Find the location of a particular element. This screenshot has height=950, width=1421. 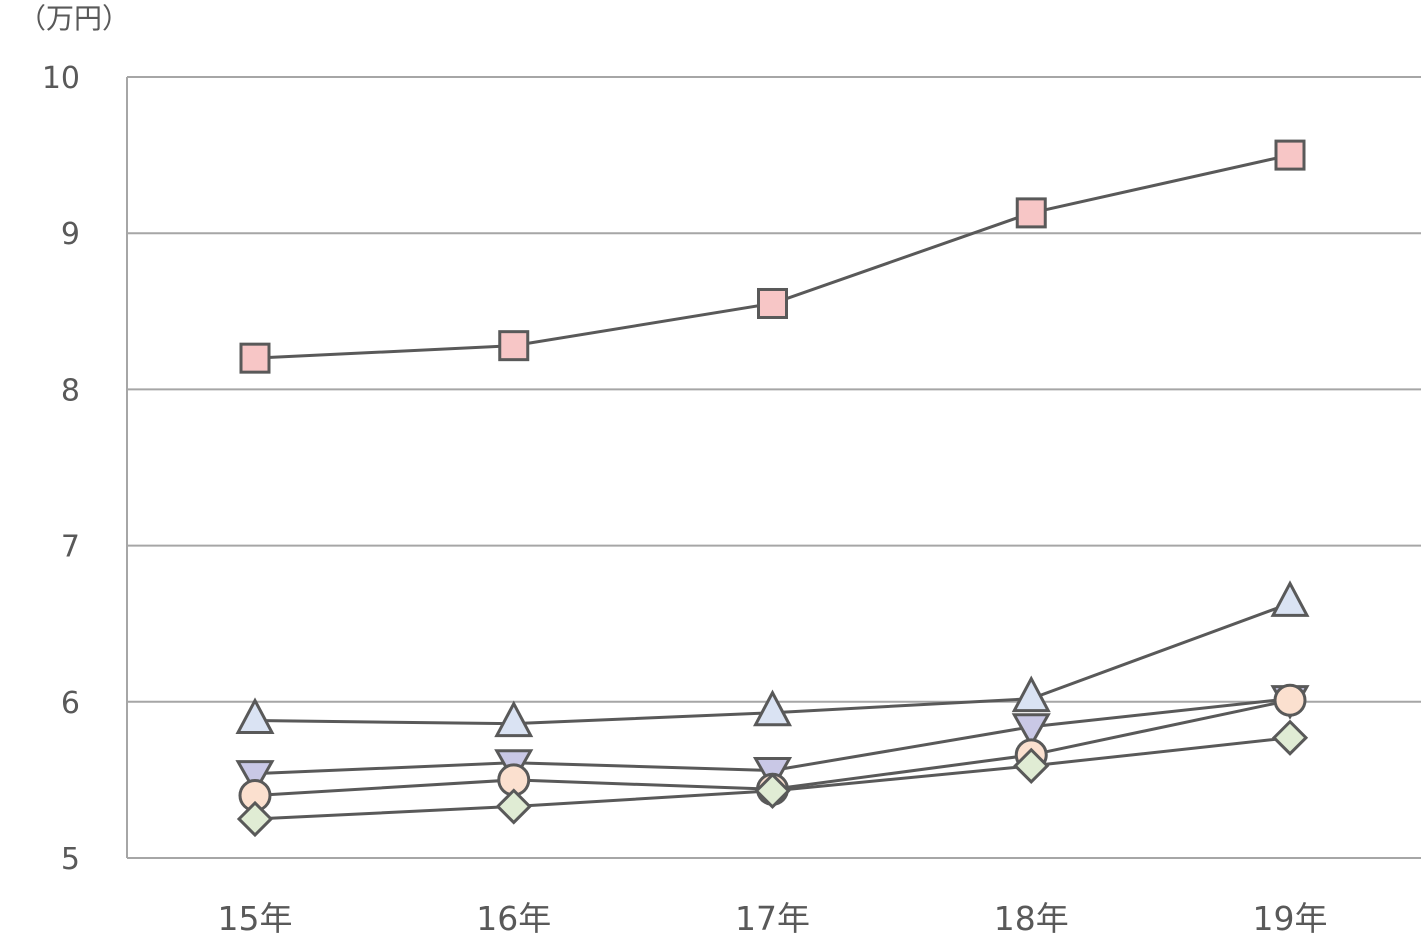

x-tick-label: 19年 is located at coordinates (1290, 918).